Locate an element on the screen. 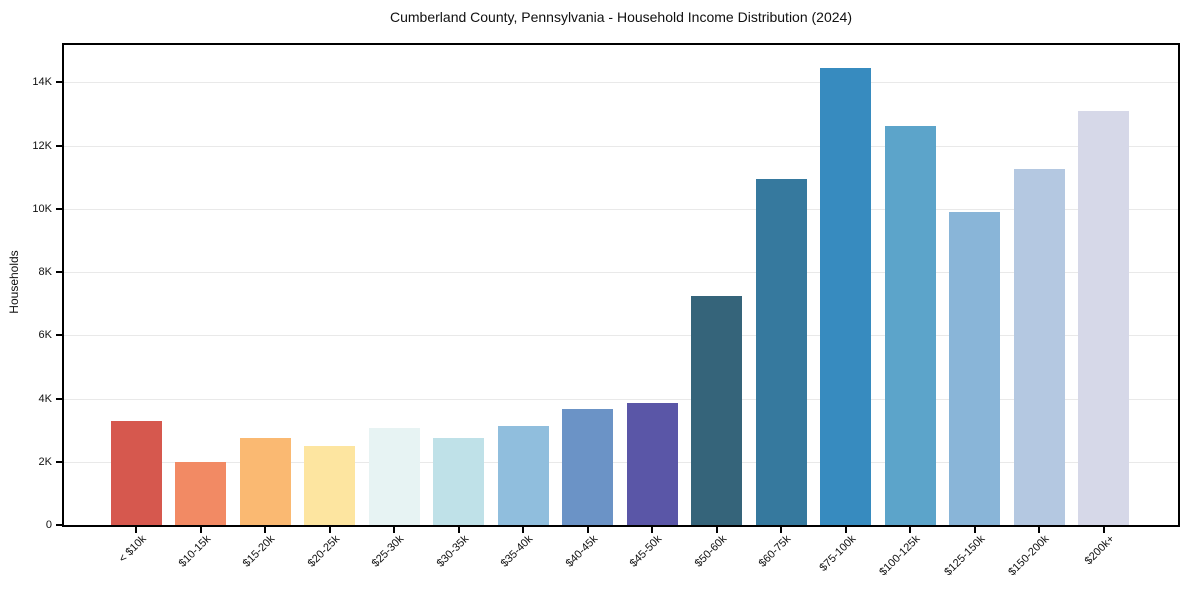 The width and height of the screenshot is (1189, 590). x-tick-mark-$10-15k is located at coordinates (201, 530).